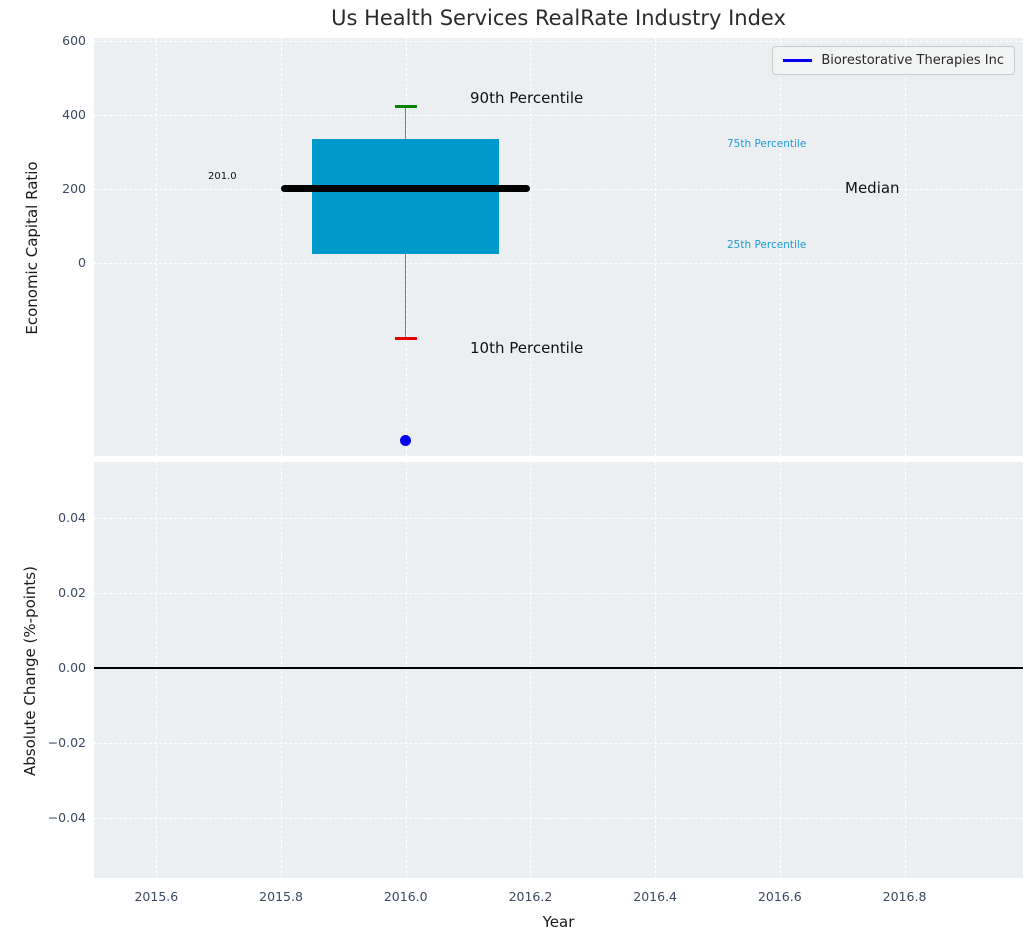  What do you see at coordinates (872, 188) in the screenshot?
I see `annotation-median: Median` at bounding box center [872, 188].